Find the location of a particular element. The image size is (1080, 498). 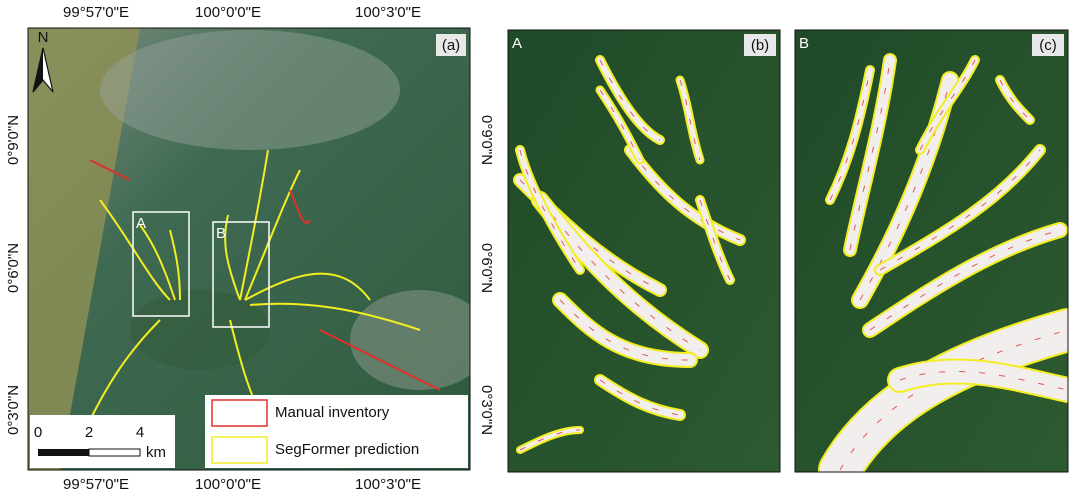

inset-box-a is located at coordinates (161, 264).